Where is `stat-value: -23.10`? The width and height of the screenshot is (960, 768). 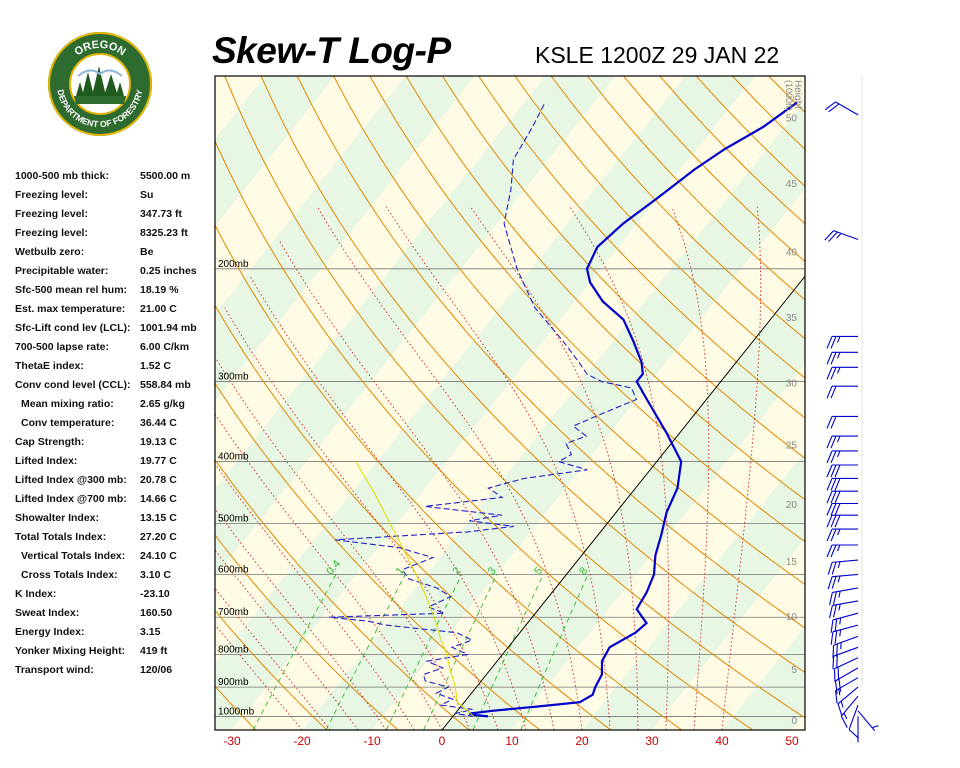 stat-value: -23.10 is located at coordinates (155, 594).